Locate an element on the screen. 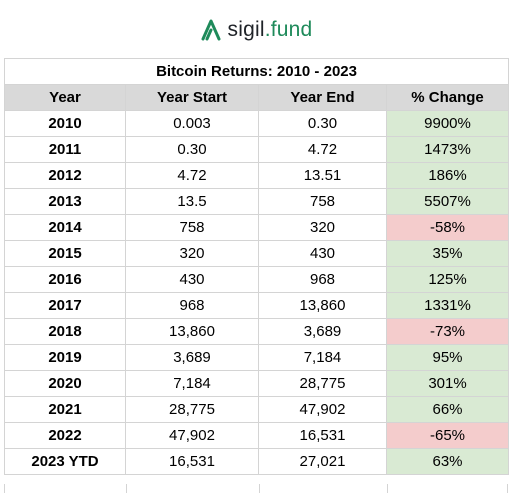  year-start-cell: 430 is located at coordinates (192, 279).